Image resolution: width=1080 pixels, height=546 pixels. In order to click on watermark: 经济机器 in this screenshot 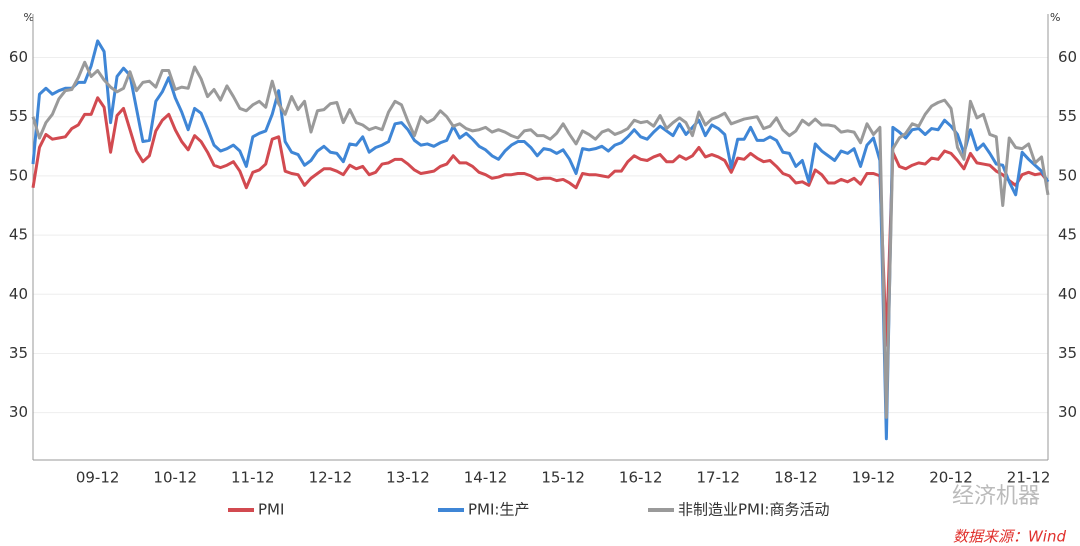, I will do `click(996, 496)`.